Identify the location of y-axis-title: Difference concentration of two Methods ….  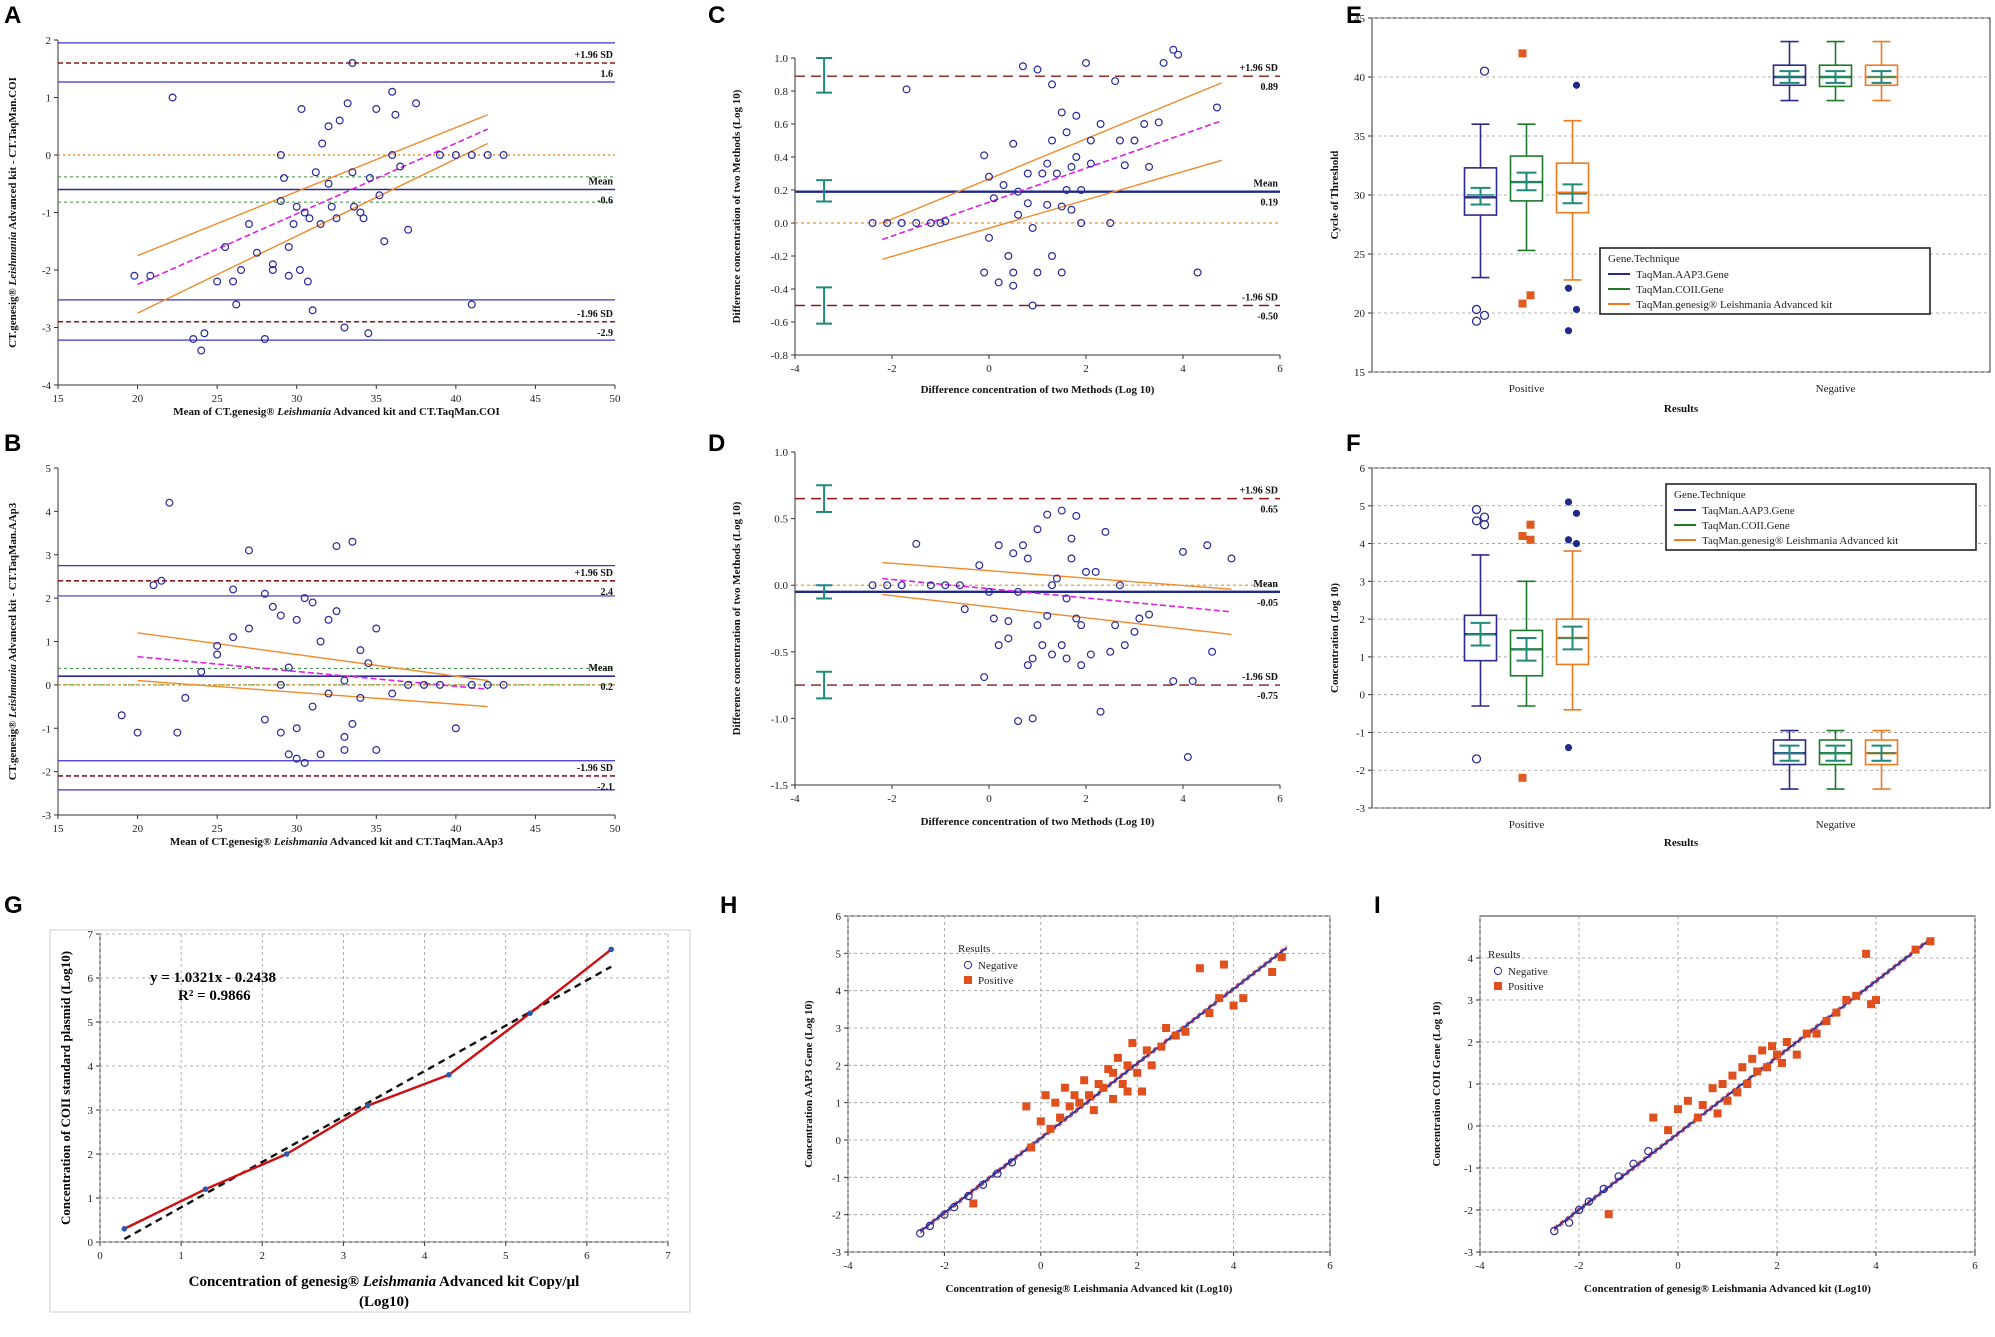
(737, 206).